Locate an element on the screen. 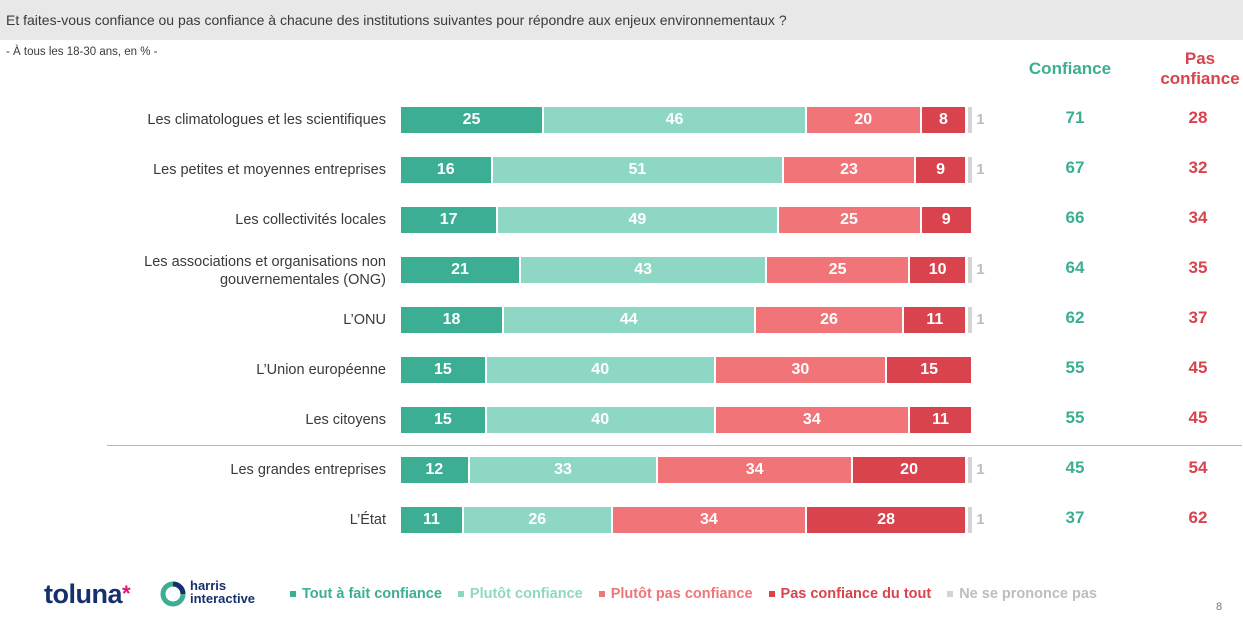 This screenshot has width=1243, height=624. toluna-star-icon: * is located at coordinates (126, 593).